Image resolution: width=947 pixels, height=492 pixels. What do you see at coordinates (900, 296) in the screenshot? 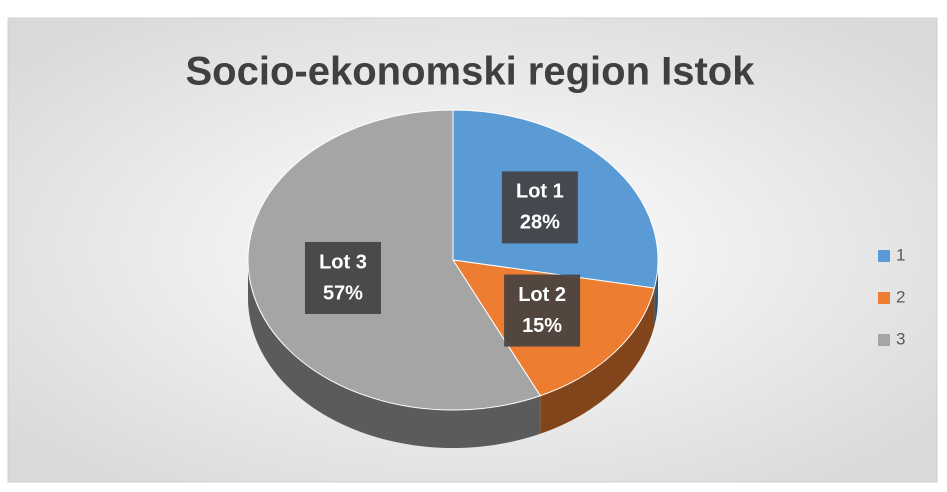
I see `legend-label: 2` at bounding box center [900, 296].